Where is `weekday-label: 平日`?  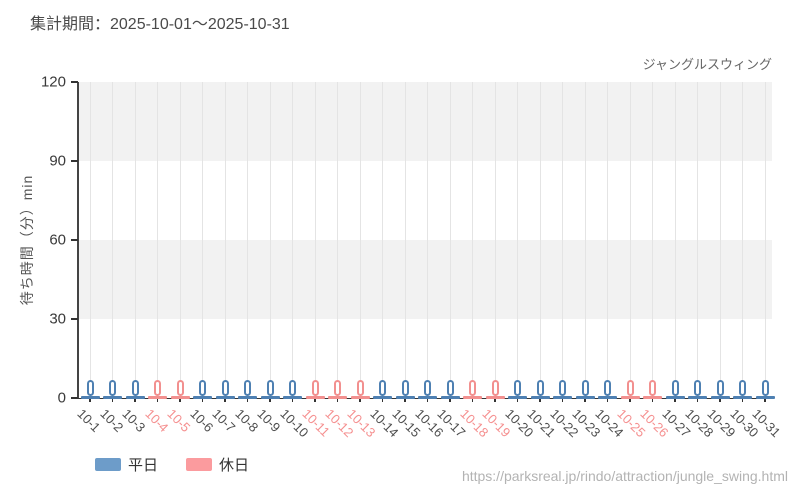
weekday-label: 平日 is located at coordinates (143, 465).